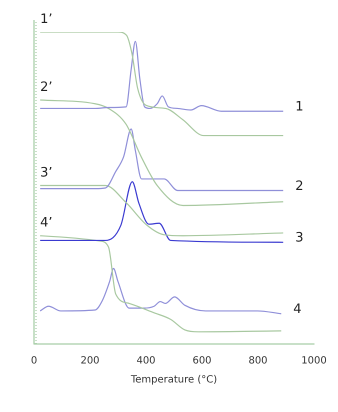 This screenshot has width=338, height=412. Describe the element at coordinates (34, 361) in the screenshot. I see `x-tick-label: 0` at that location.